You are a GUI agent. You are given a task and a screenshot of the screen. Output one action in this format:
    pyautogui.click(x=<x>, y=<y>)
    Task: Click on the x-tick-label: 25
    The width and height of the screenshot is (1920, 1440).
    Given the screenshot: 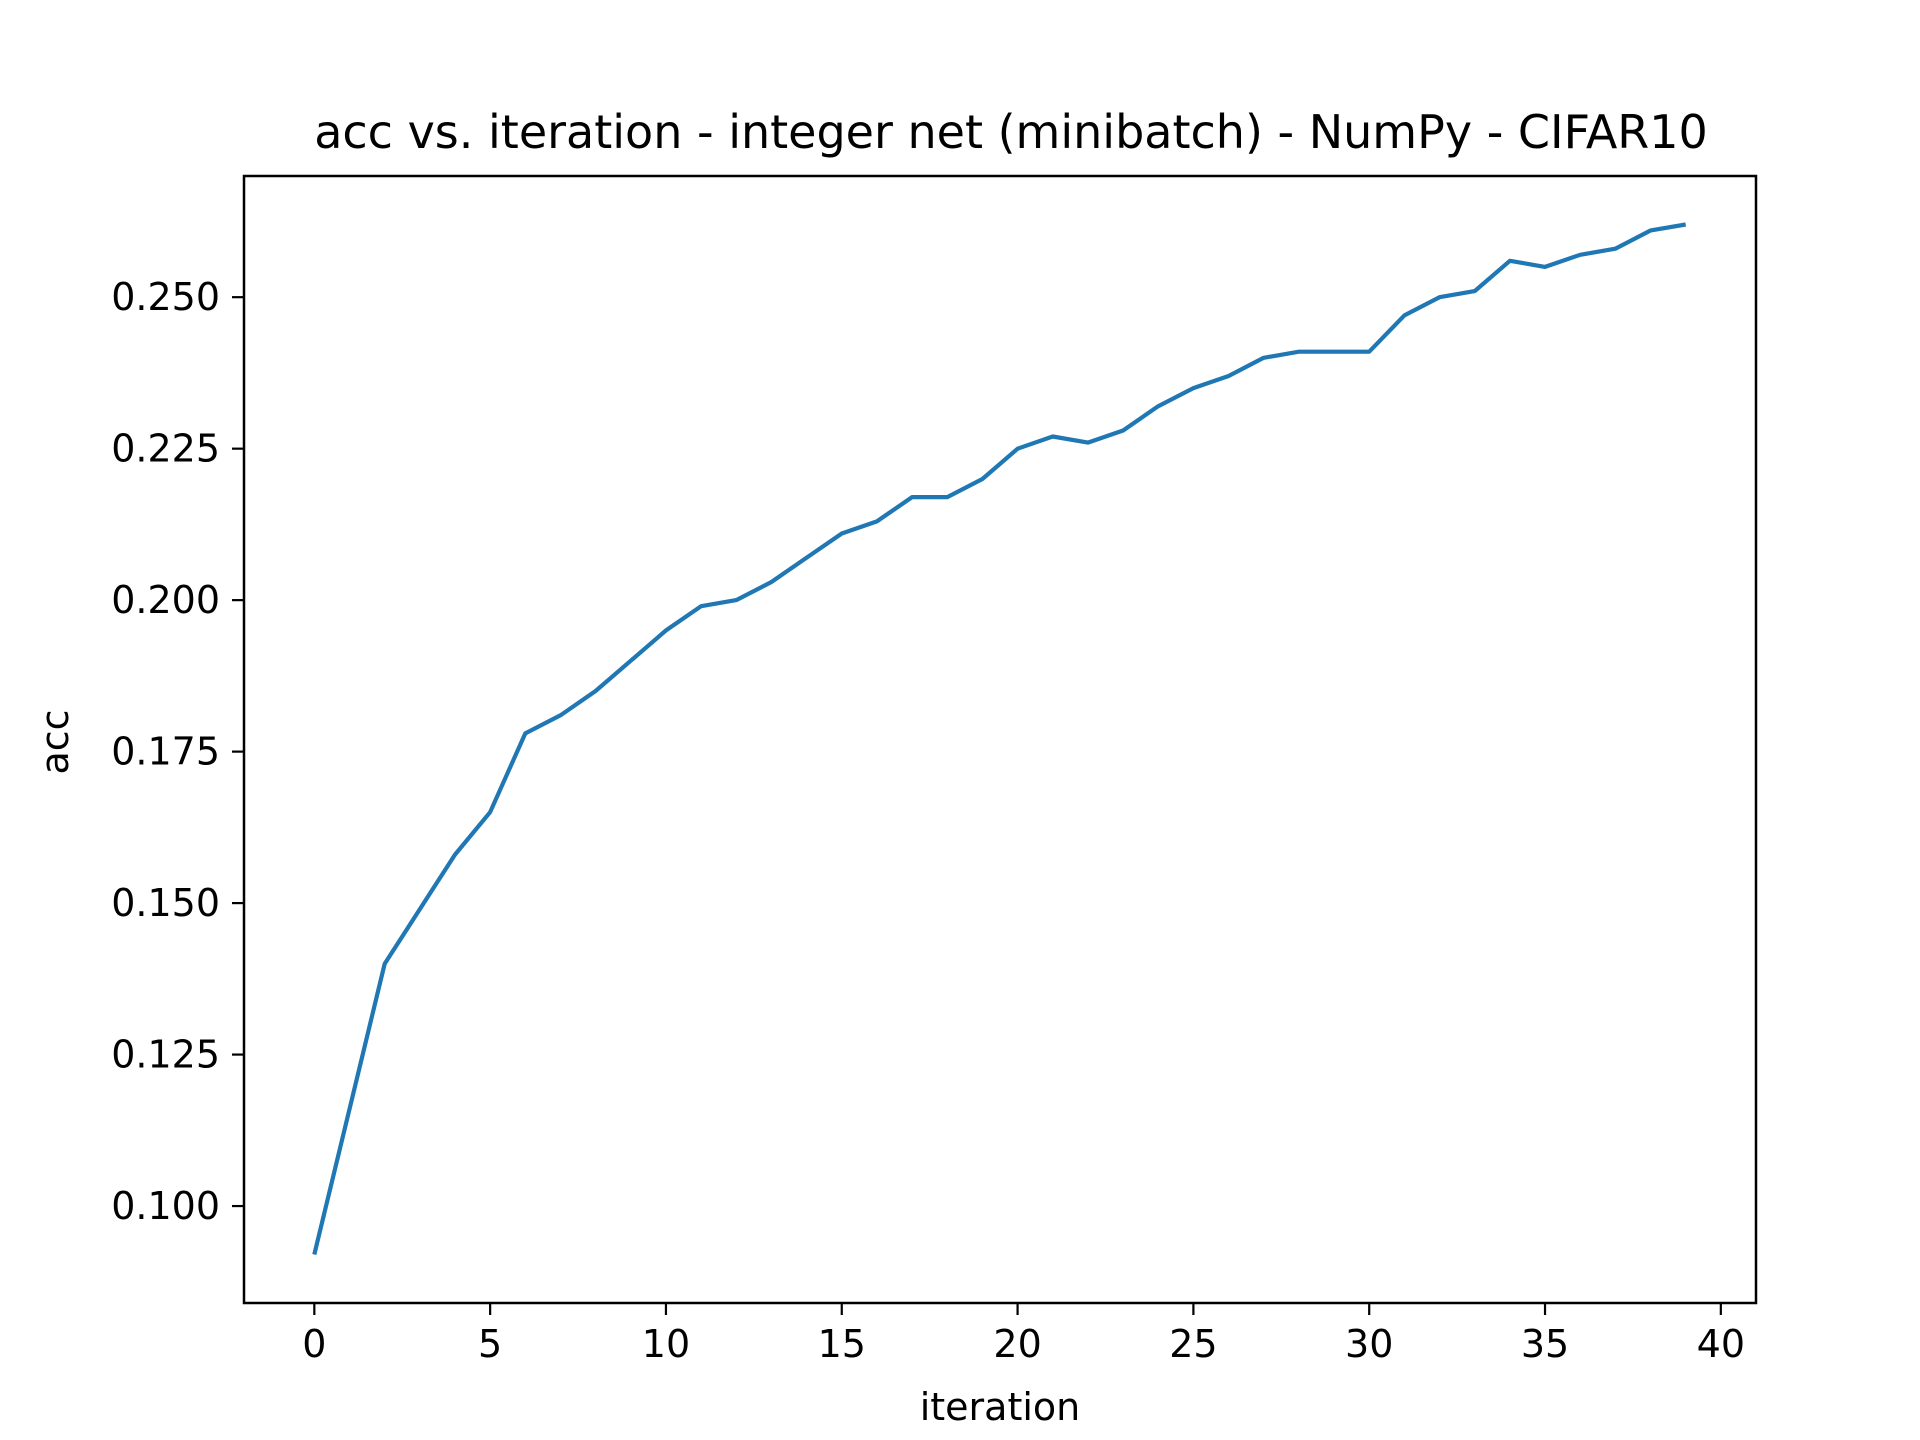 What is the action you would take?
    pyautogui.click(x=1193, y=1344)
    